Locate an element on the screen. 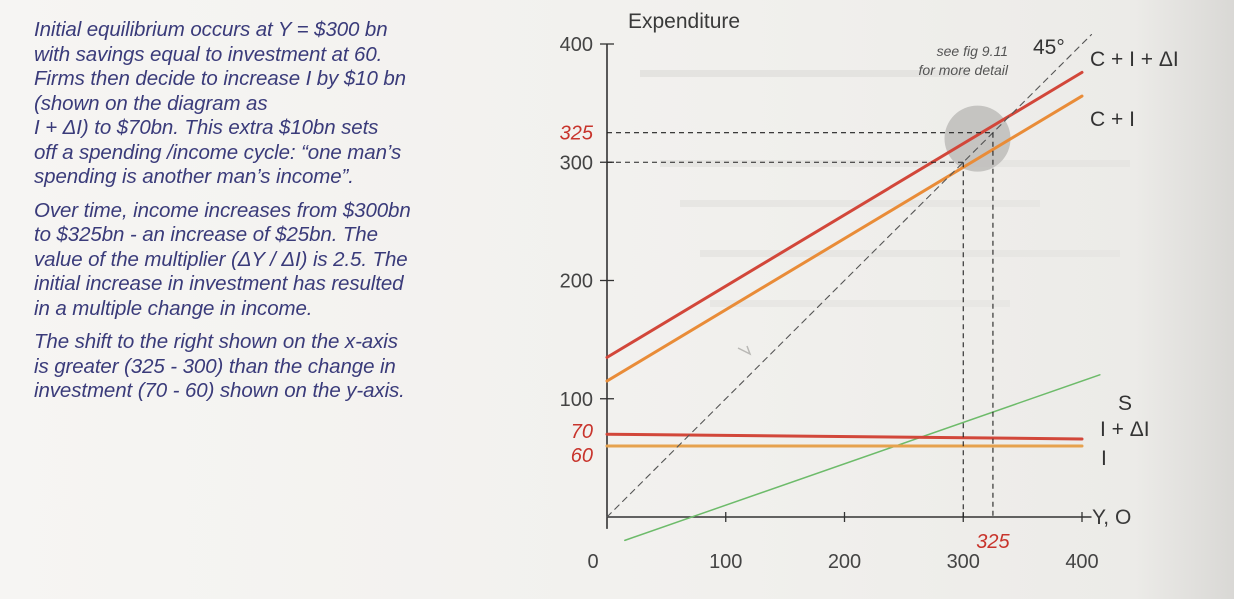 This screenshot has width=1234, height=599. x-tick-label: 200 is located at coordinates (844, 562).